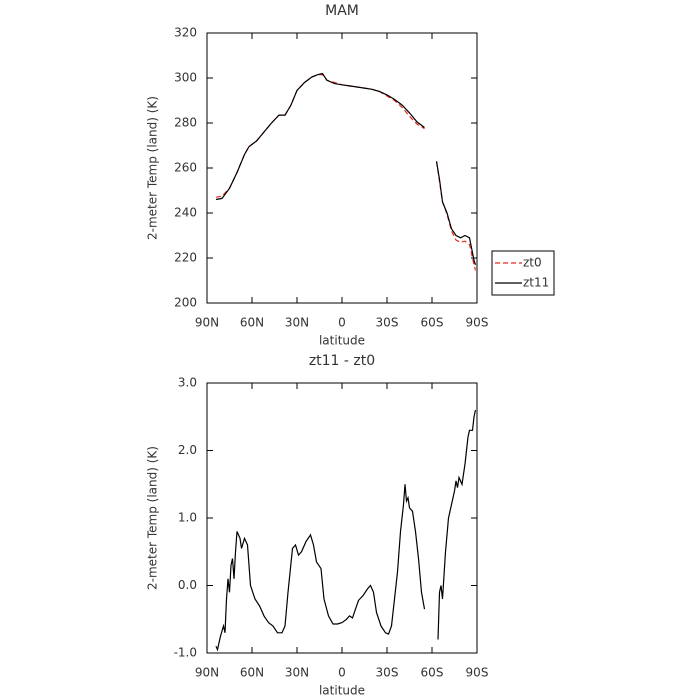 The width and height of the screenshot is (700, 700). I want to click on y-tick-label: 260, so click(185, 168).